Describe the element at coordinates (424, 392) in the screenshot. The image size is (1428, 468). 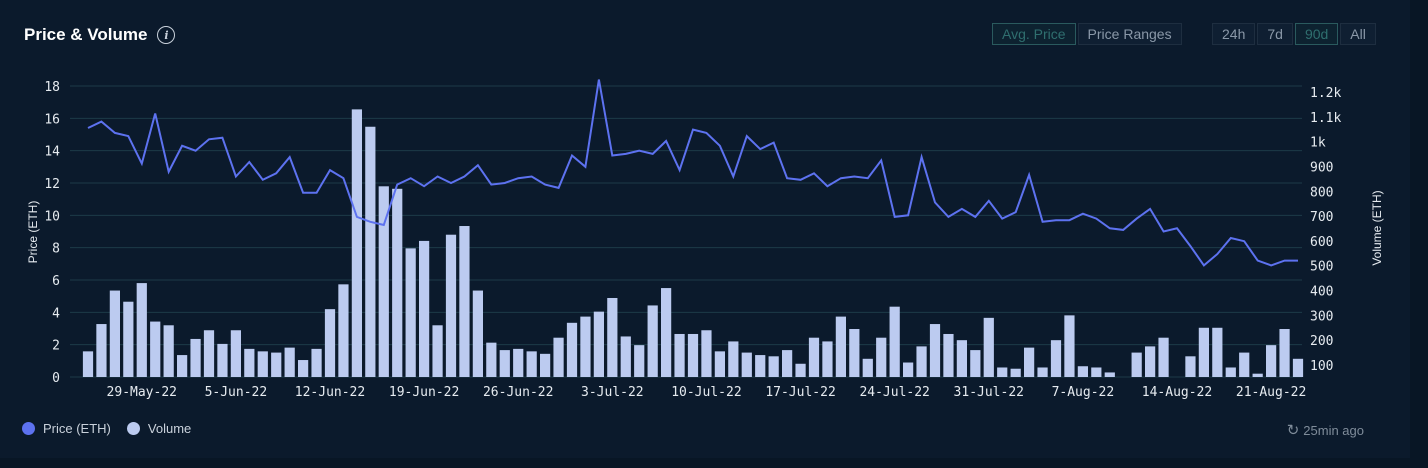
I see `x-tick-label: 19-Jun-22` at that location.